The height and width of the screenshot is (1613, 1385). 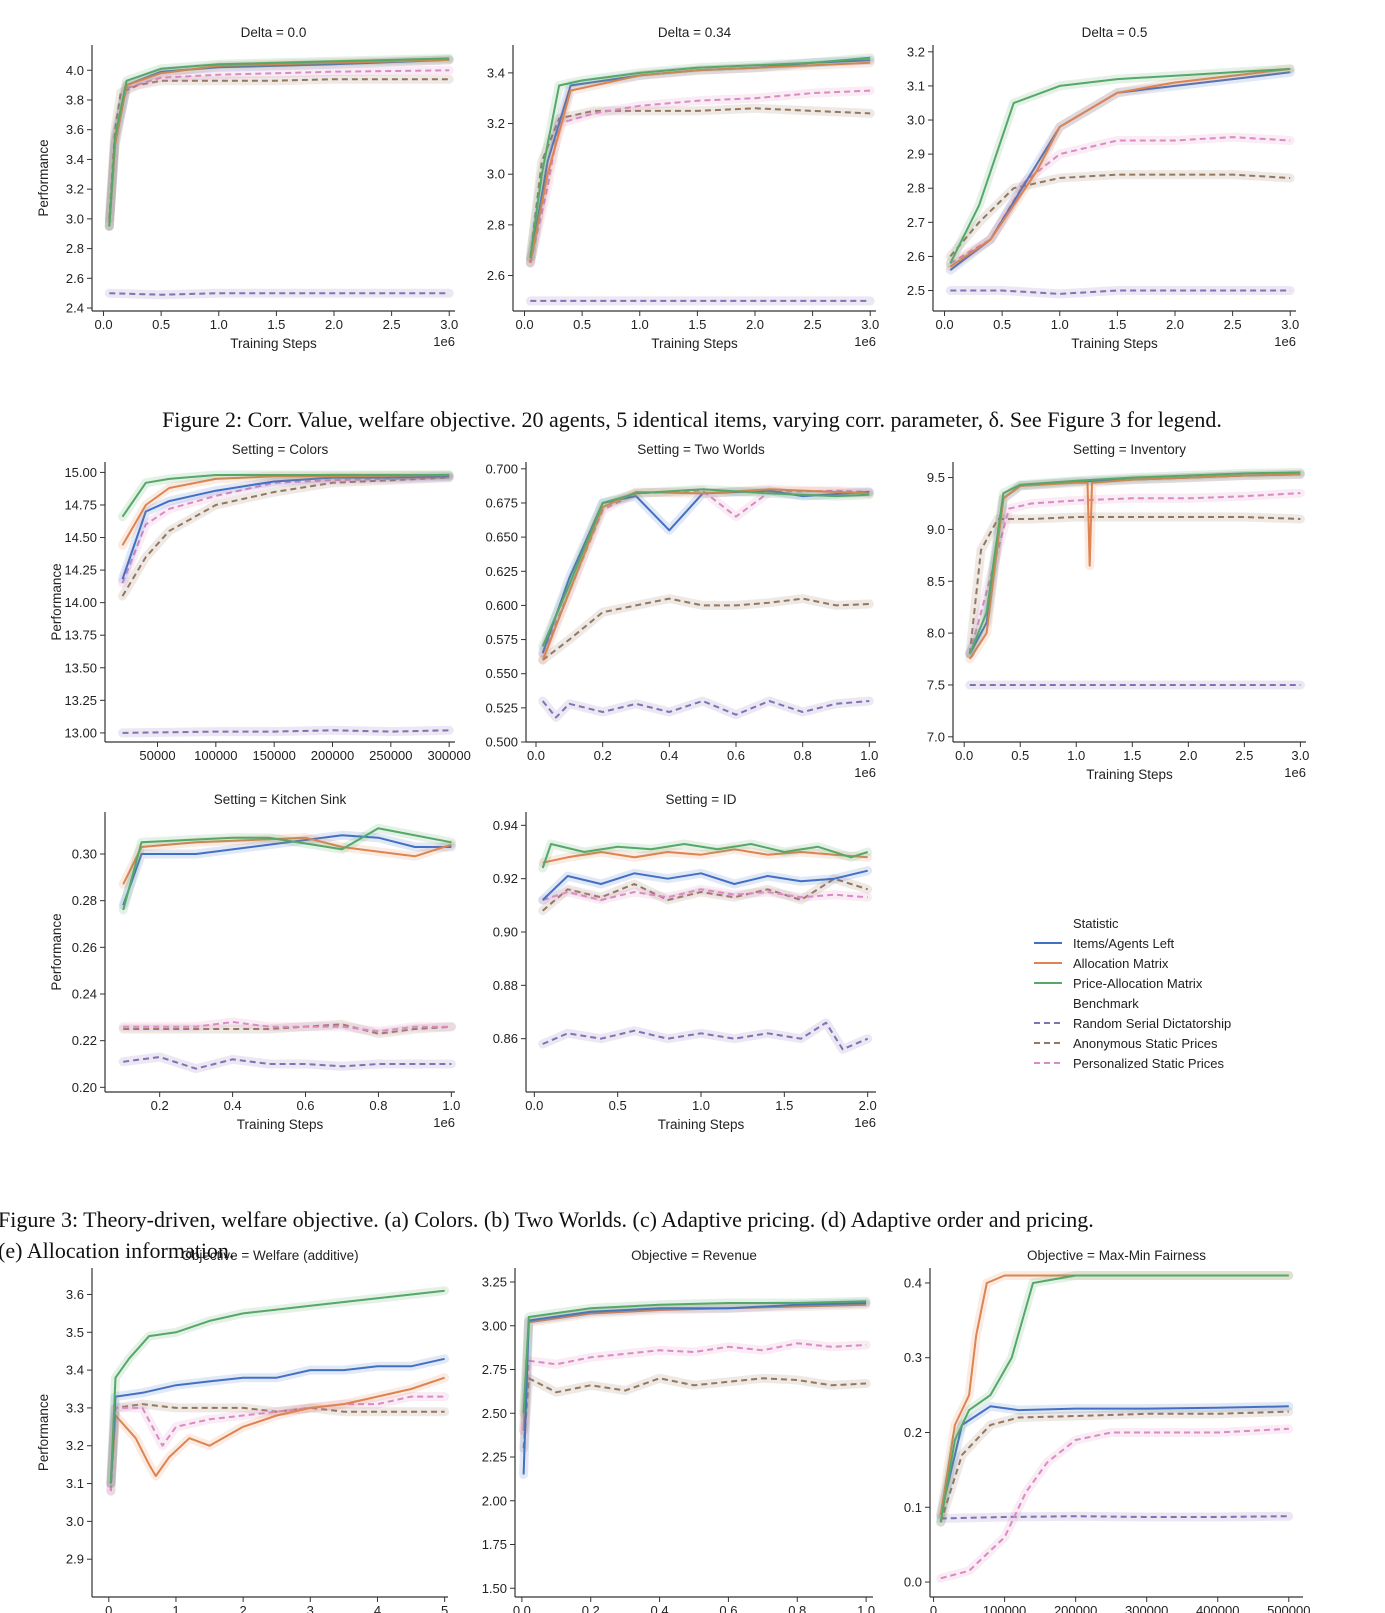 I want to click on x-tick-label: 100000, so click(x=1004, y=1608).